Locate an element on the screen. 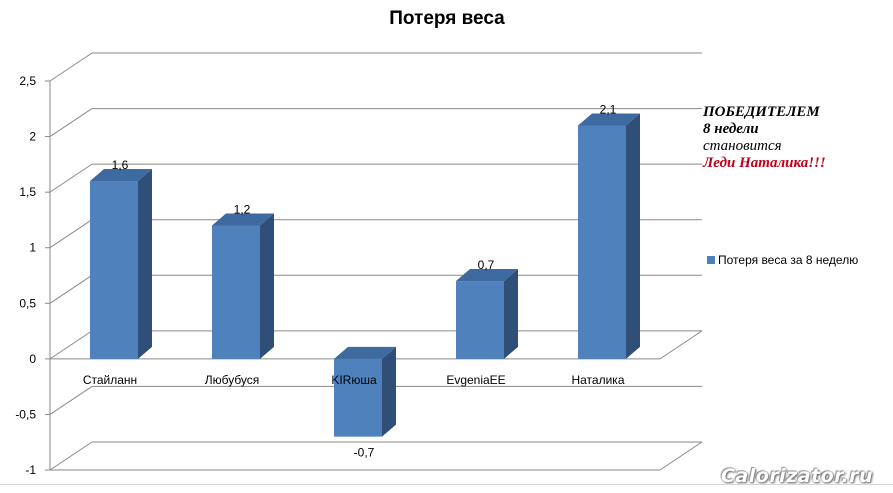 Image resolution: width=893 pixels, height=493 pixels. category-label-1: Любубуся is located at coordinates (232, 380).